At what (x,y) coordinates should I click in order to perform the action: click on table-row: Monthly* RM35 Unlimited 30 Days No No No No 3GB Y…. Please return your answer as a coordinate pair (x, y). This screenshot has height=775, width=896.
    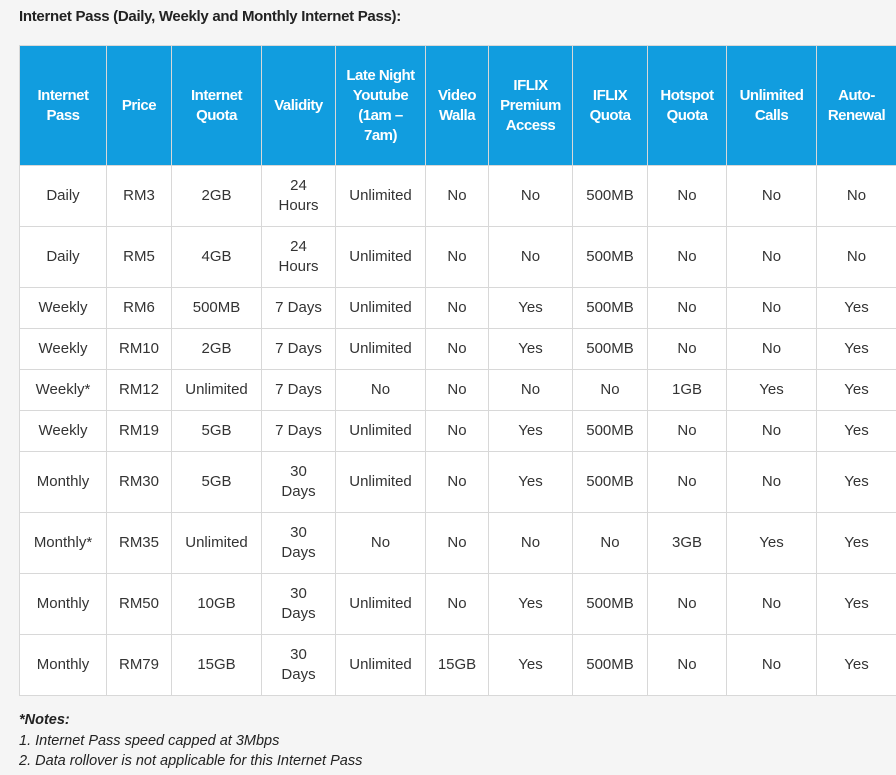
    Looking at the image, I should click on (457, 543).